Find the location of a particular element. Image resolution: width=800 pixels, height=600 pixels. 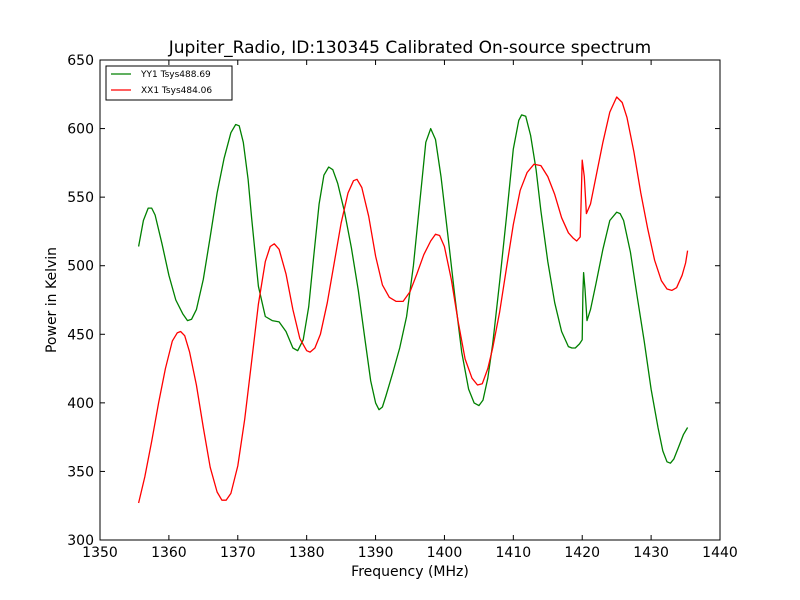

legend-box is located at coordinates (169, 83).